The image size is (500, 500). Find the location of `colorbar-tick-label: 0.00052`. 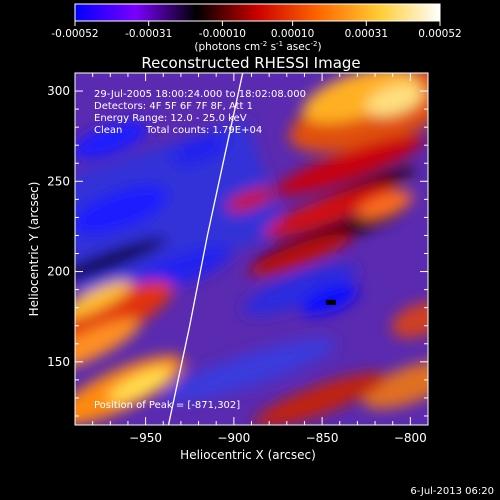

colorbar-tick-label: 0.00052 is located at coordinates (439, 34).